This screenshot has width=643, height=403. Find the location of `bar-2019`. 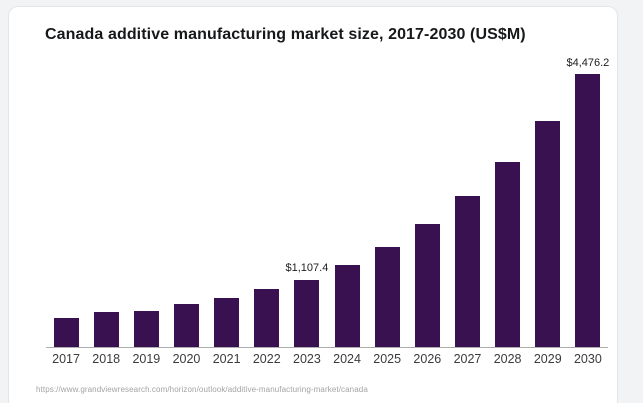

bar-2019 is located at coordinates (146, 329).